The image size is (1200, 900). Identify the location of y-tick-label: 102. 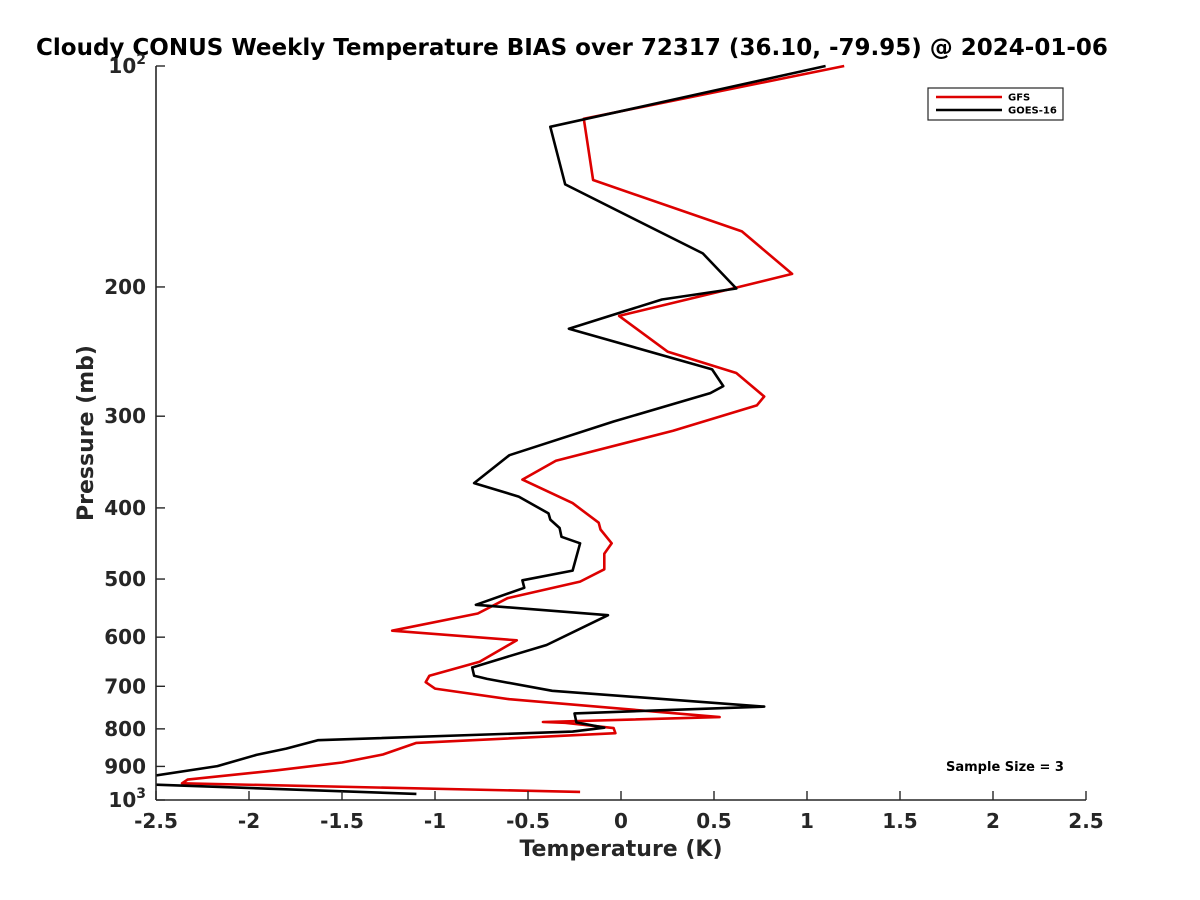
(127, 65).